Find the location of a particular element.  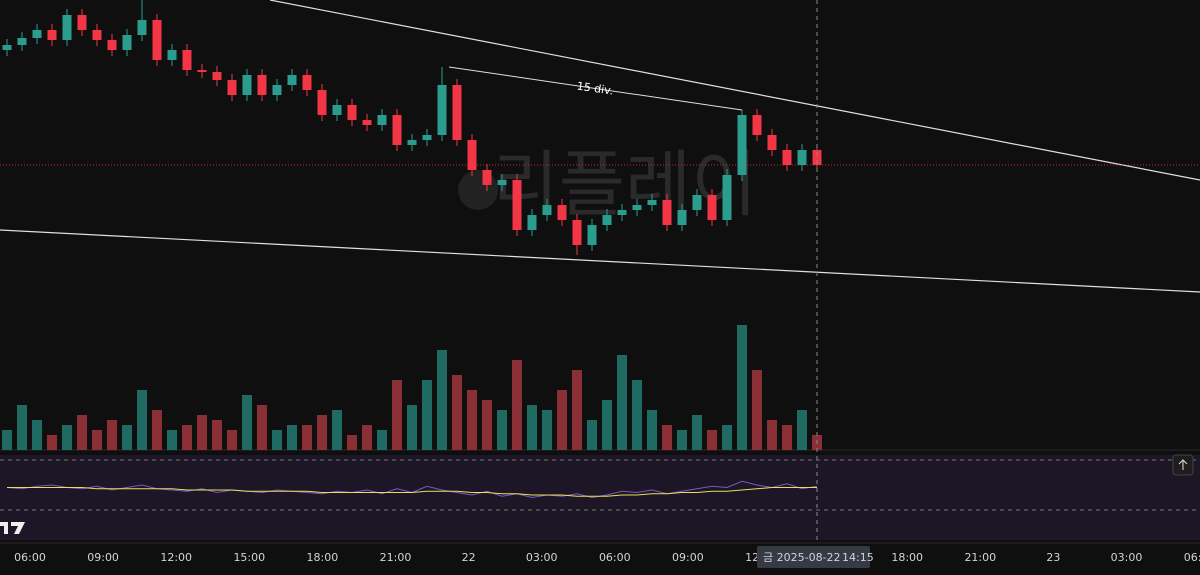

x-tick-label: 21:00 is located at coordinates (396, 557).